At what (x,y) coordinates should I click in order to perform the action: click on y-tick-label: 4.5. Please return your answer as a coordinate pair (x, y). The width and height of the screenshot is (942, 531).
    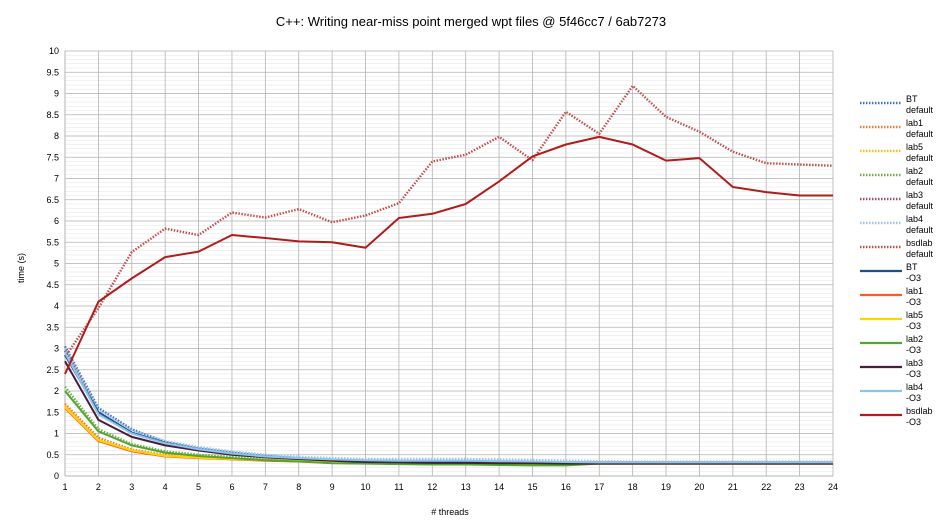
    Looking at the image, I should click on (52, 285).